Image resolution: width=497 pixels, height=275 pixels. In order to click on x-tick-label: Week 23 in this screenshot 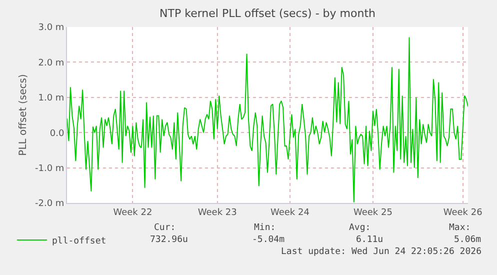, I will do `click(217, 213)`.